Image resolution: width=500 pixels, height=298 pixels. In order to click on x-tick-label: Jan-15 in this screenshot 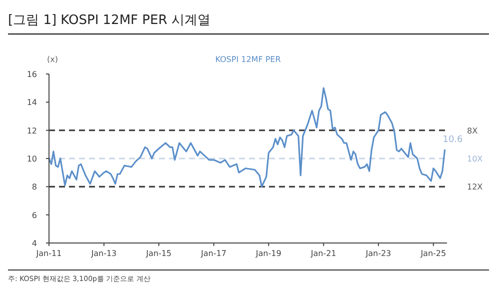, I will do `click(158, 253)`.